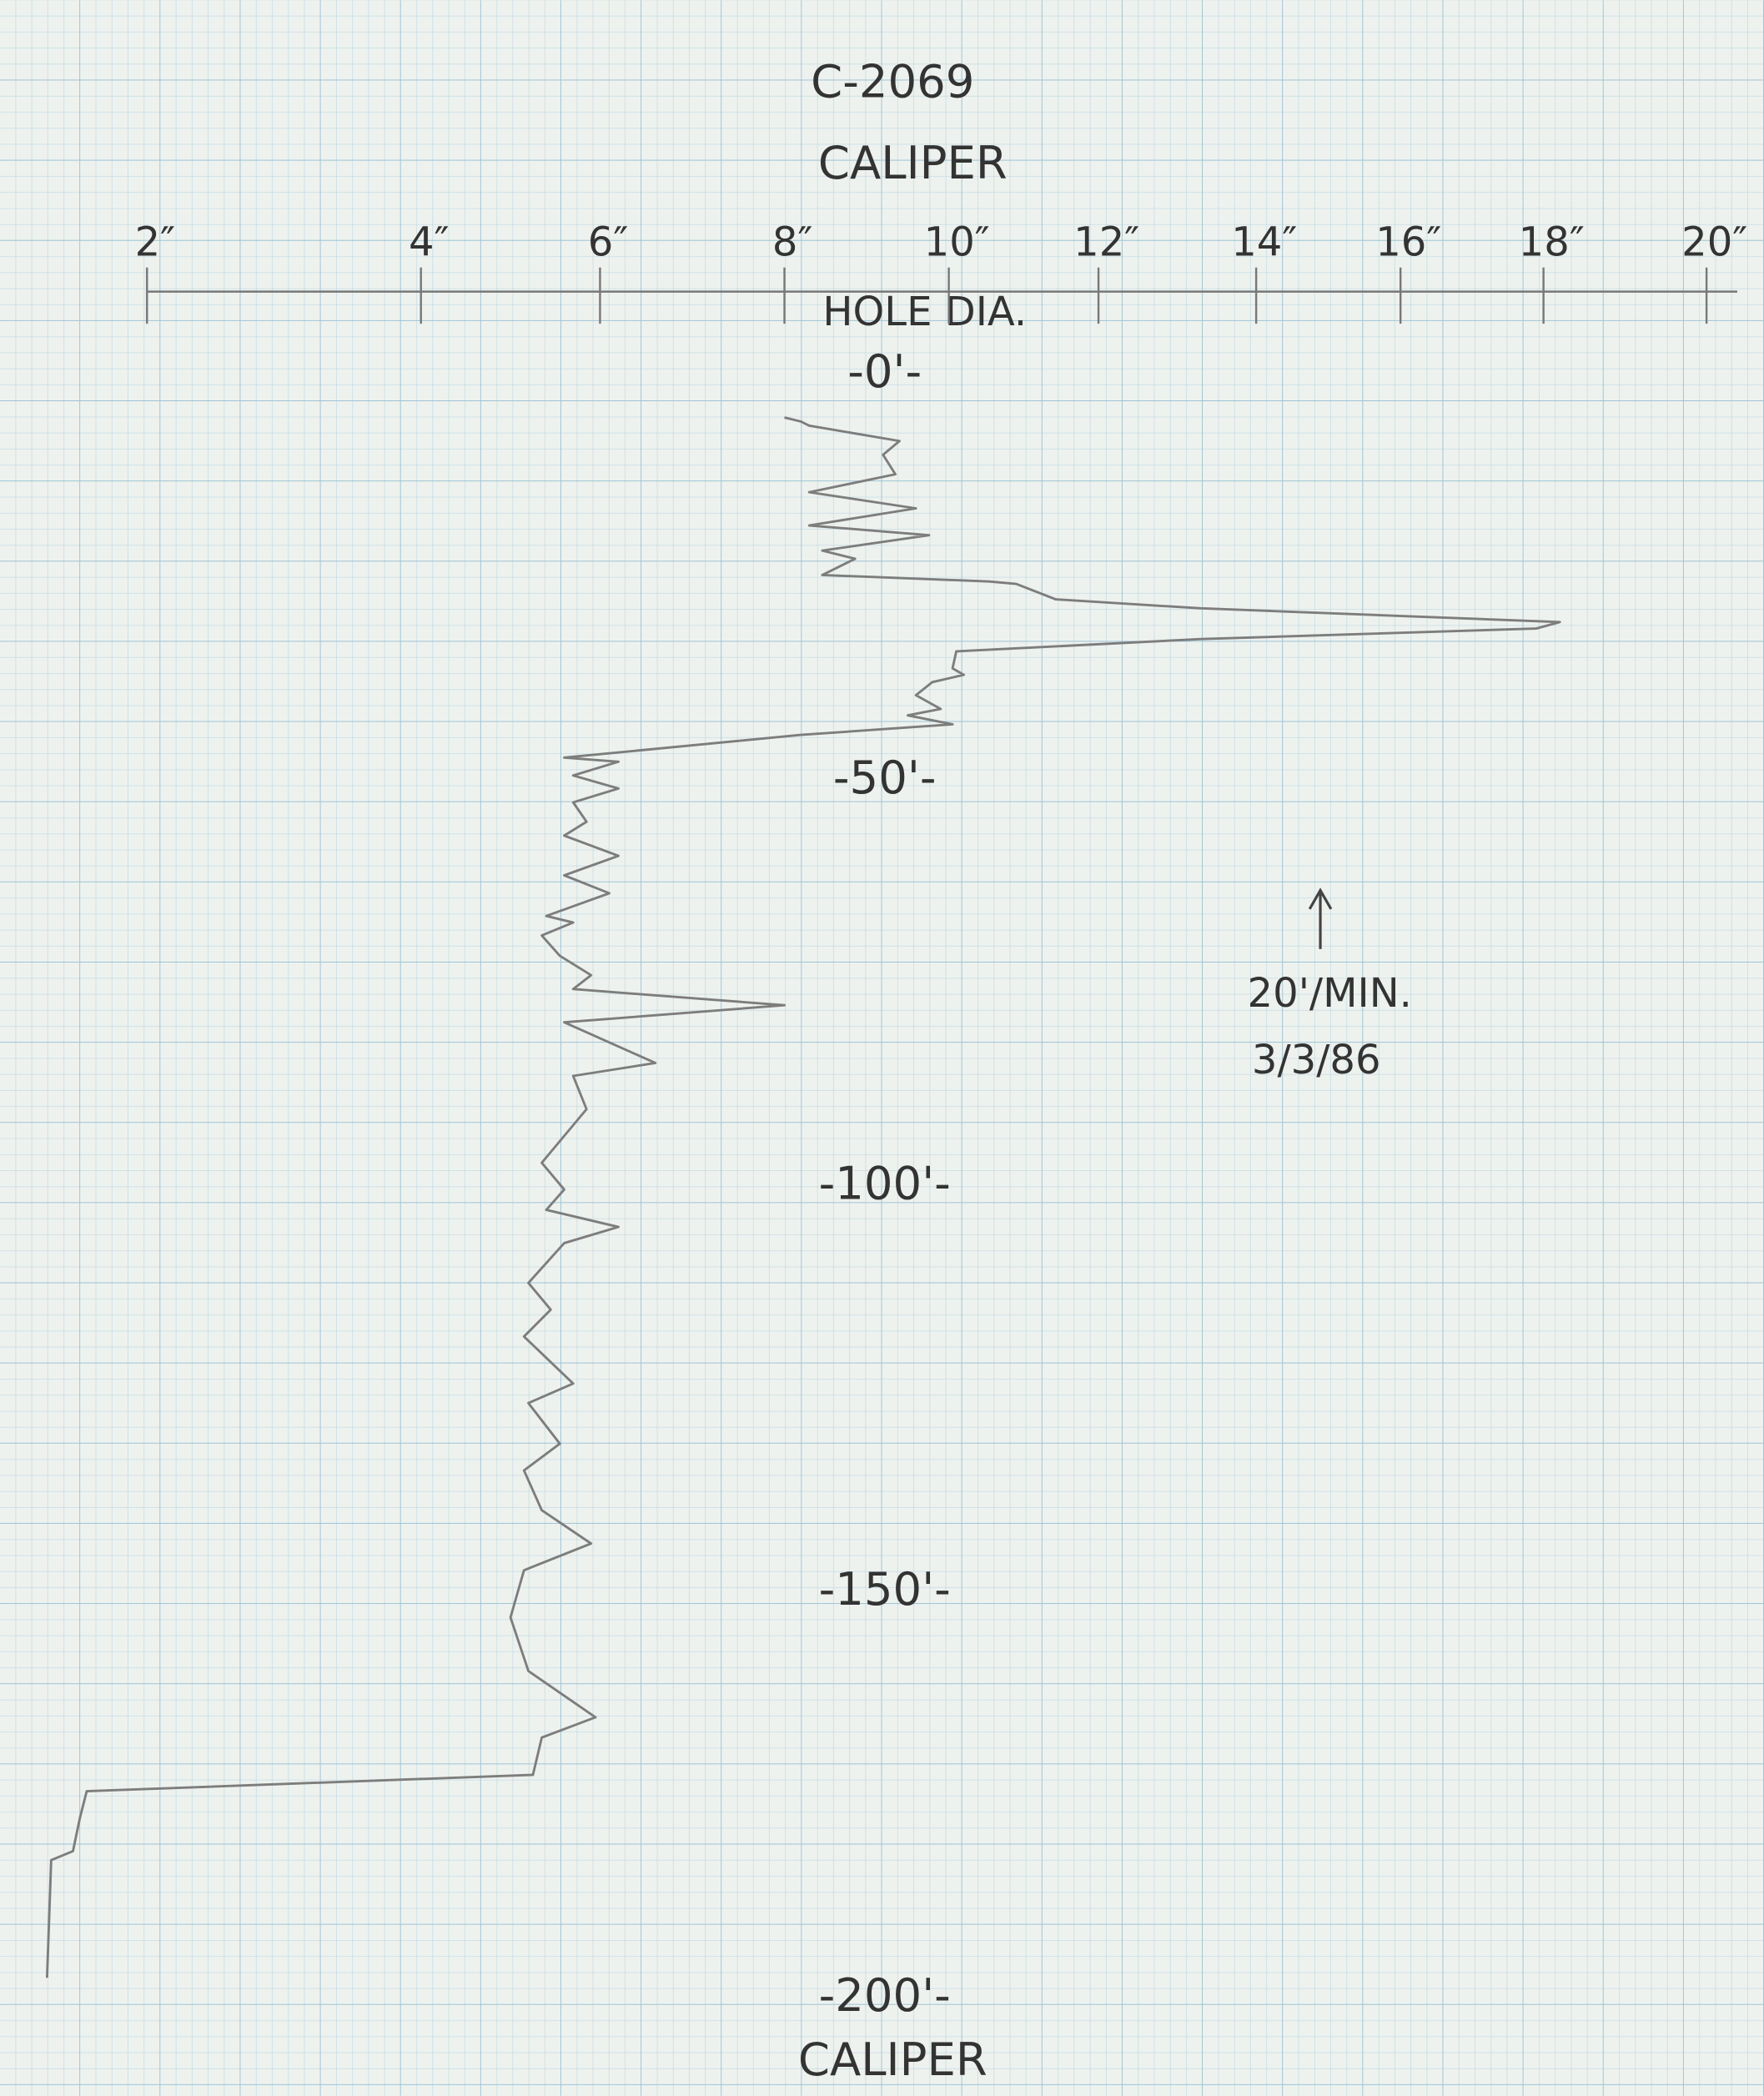 This screenshot has width=1764, height=2096. Describe the element at coordinates (924, 312) in the screenshot. I see `x-axis-label: HOLE DIA.` at that location.